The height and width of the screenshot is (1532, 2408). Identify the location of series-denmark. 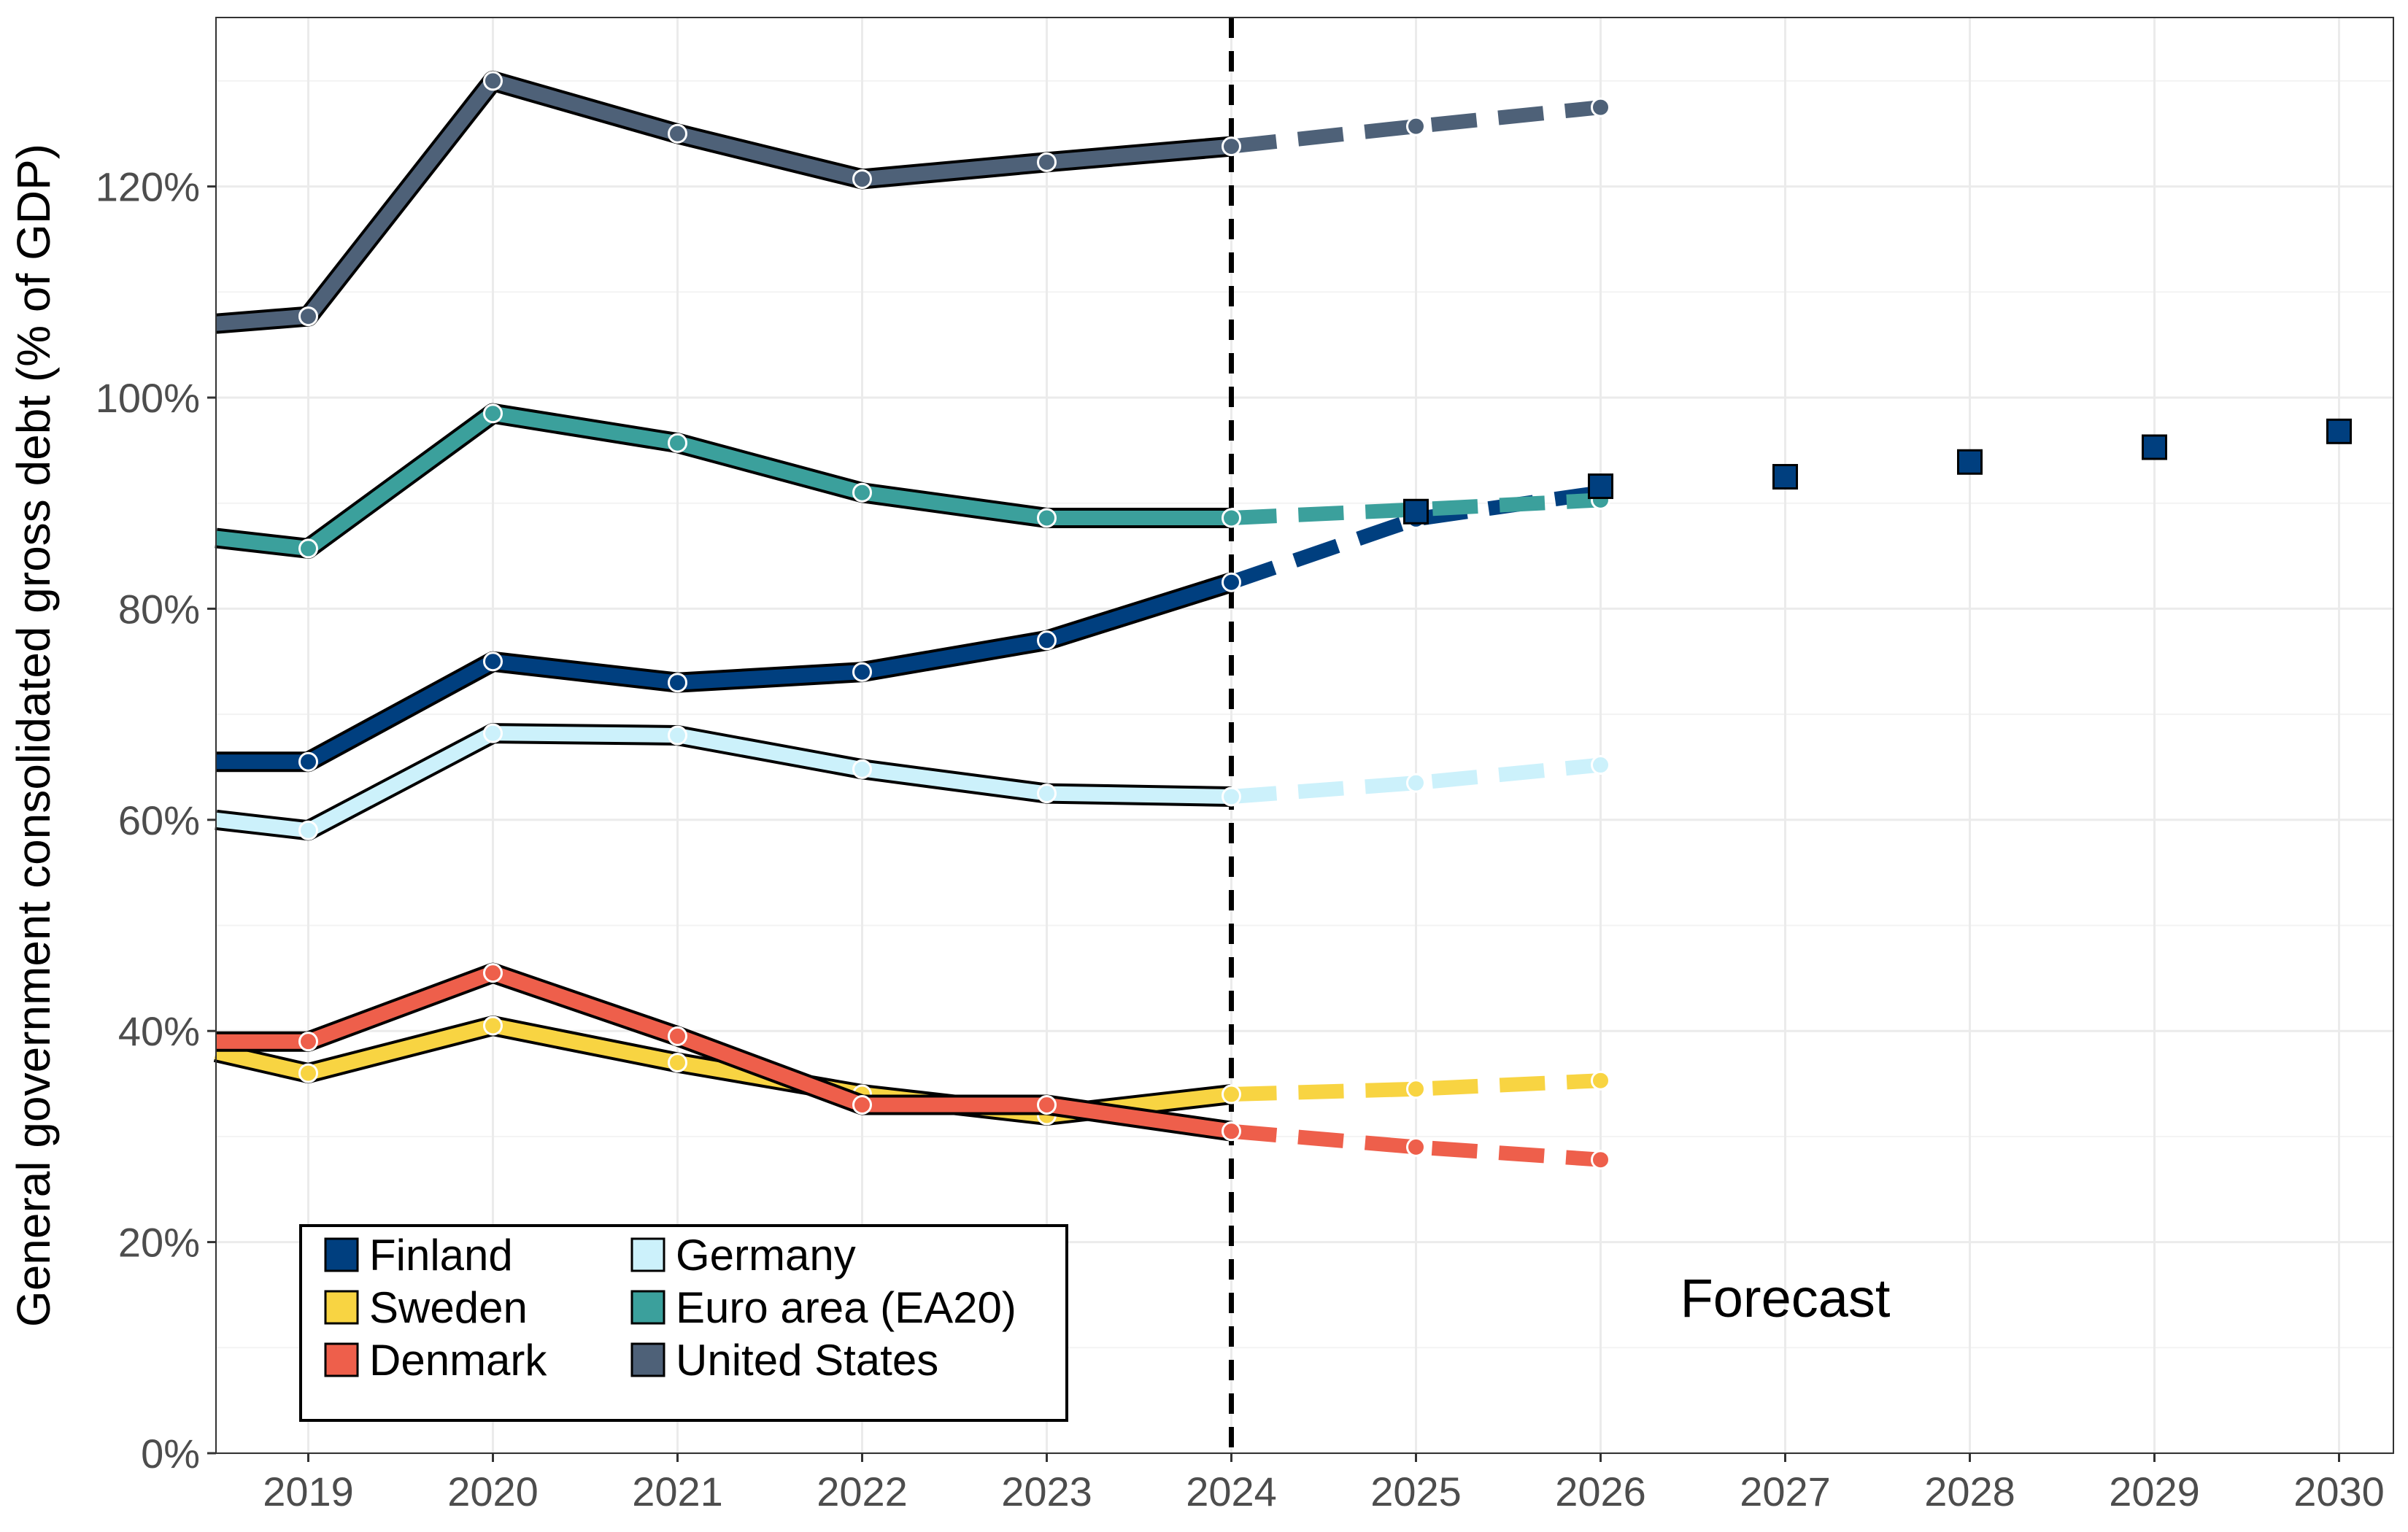
(913, 1066).